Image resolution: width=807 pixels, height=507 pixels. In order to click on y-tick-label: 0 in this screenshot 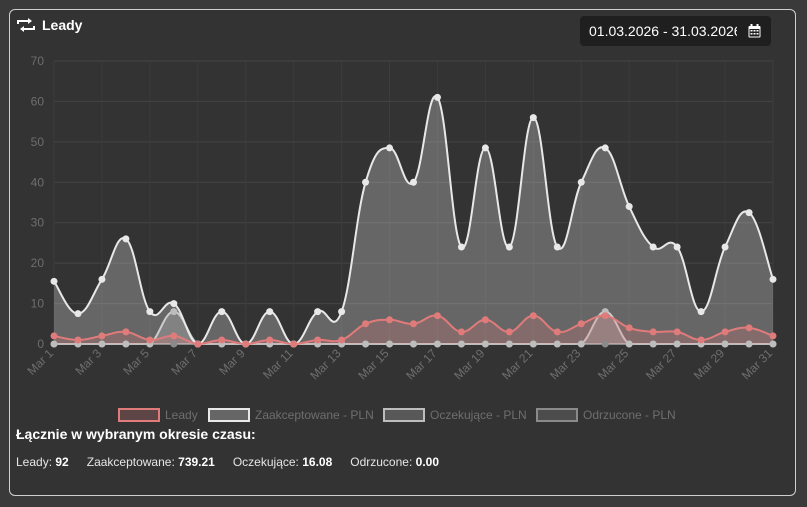, I will do `click(40, 344)`.